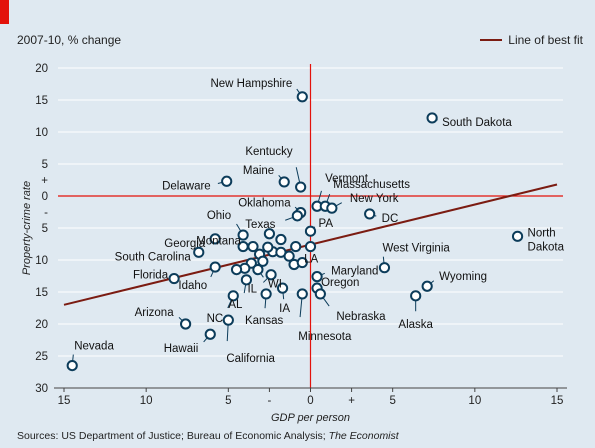  I want to click on point-label: DC, so click(390, 219).